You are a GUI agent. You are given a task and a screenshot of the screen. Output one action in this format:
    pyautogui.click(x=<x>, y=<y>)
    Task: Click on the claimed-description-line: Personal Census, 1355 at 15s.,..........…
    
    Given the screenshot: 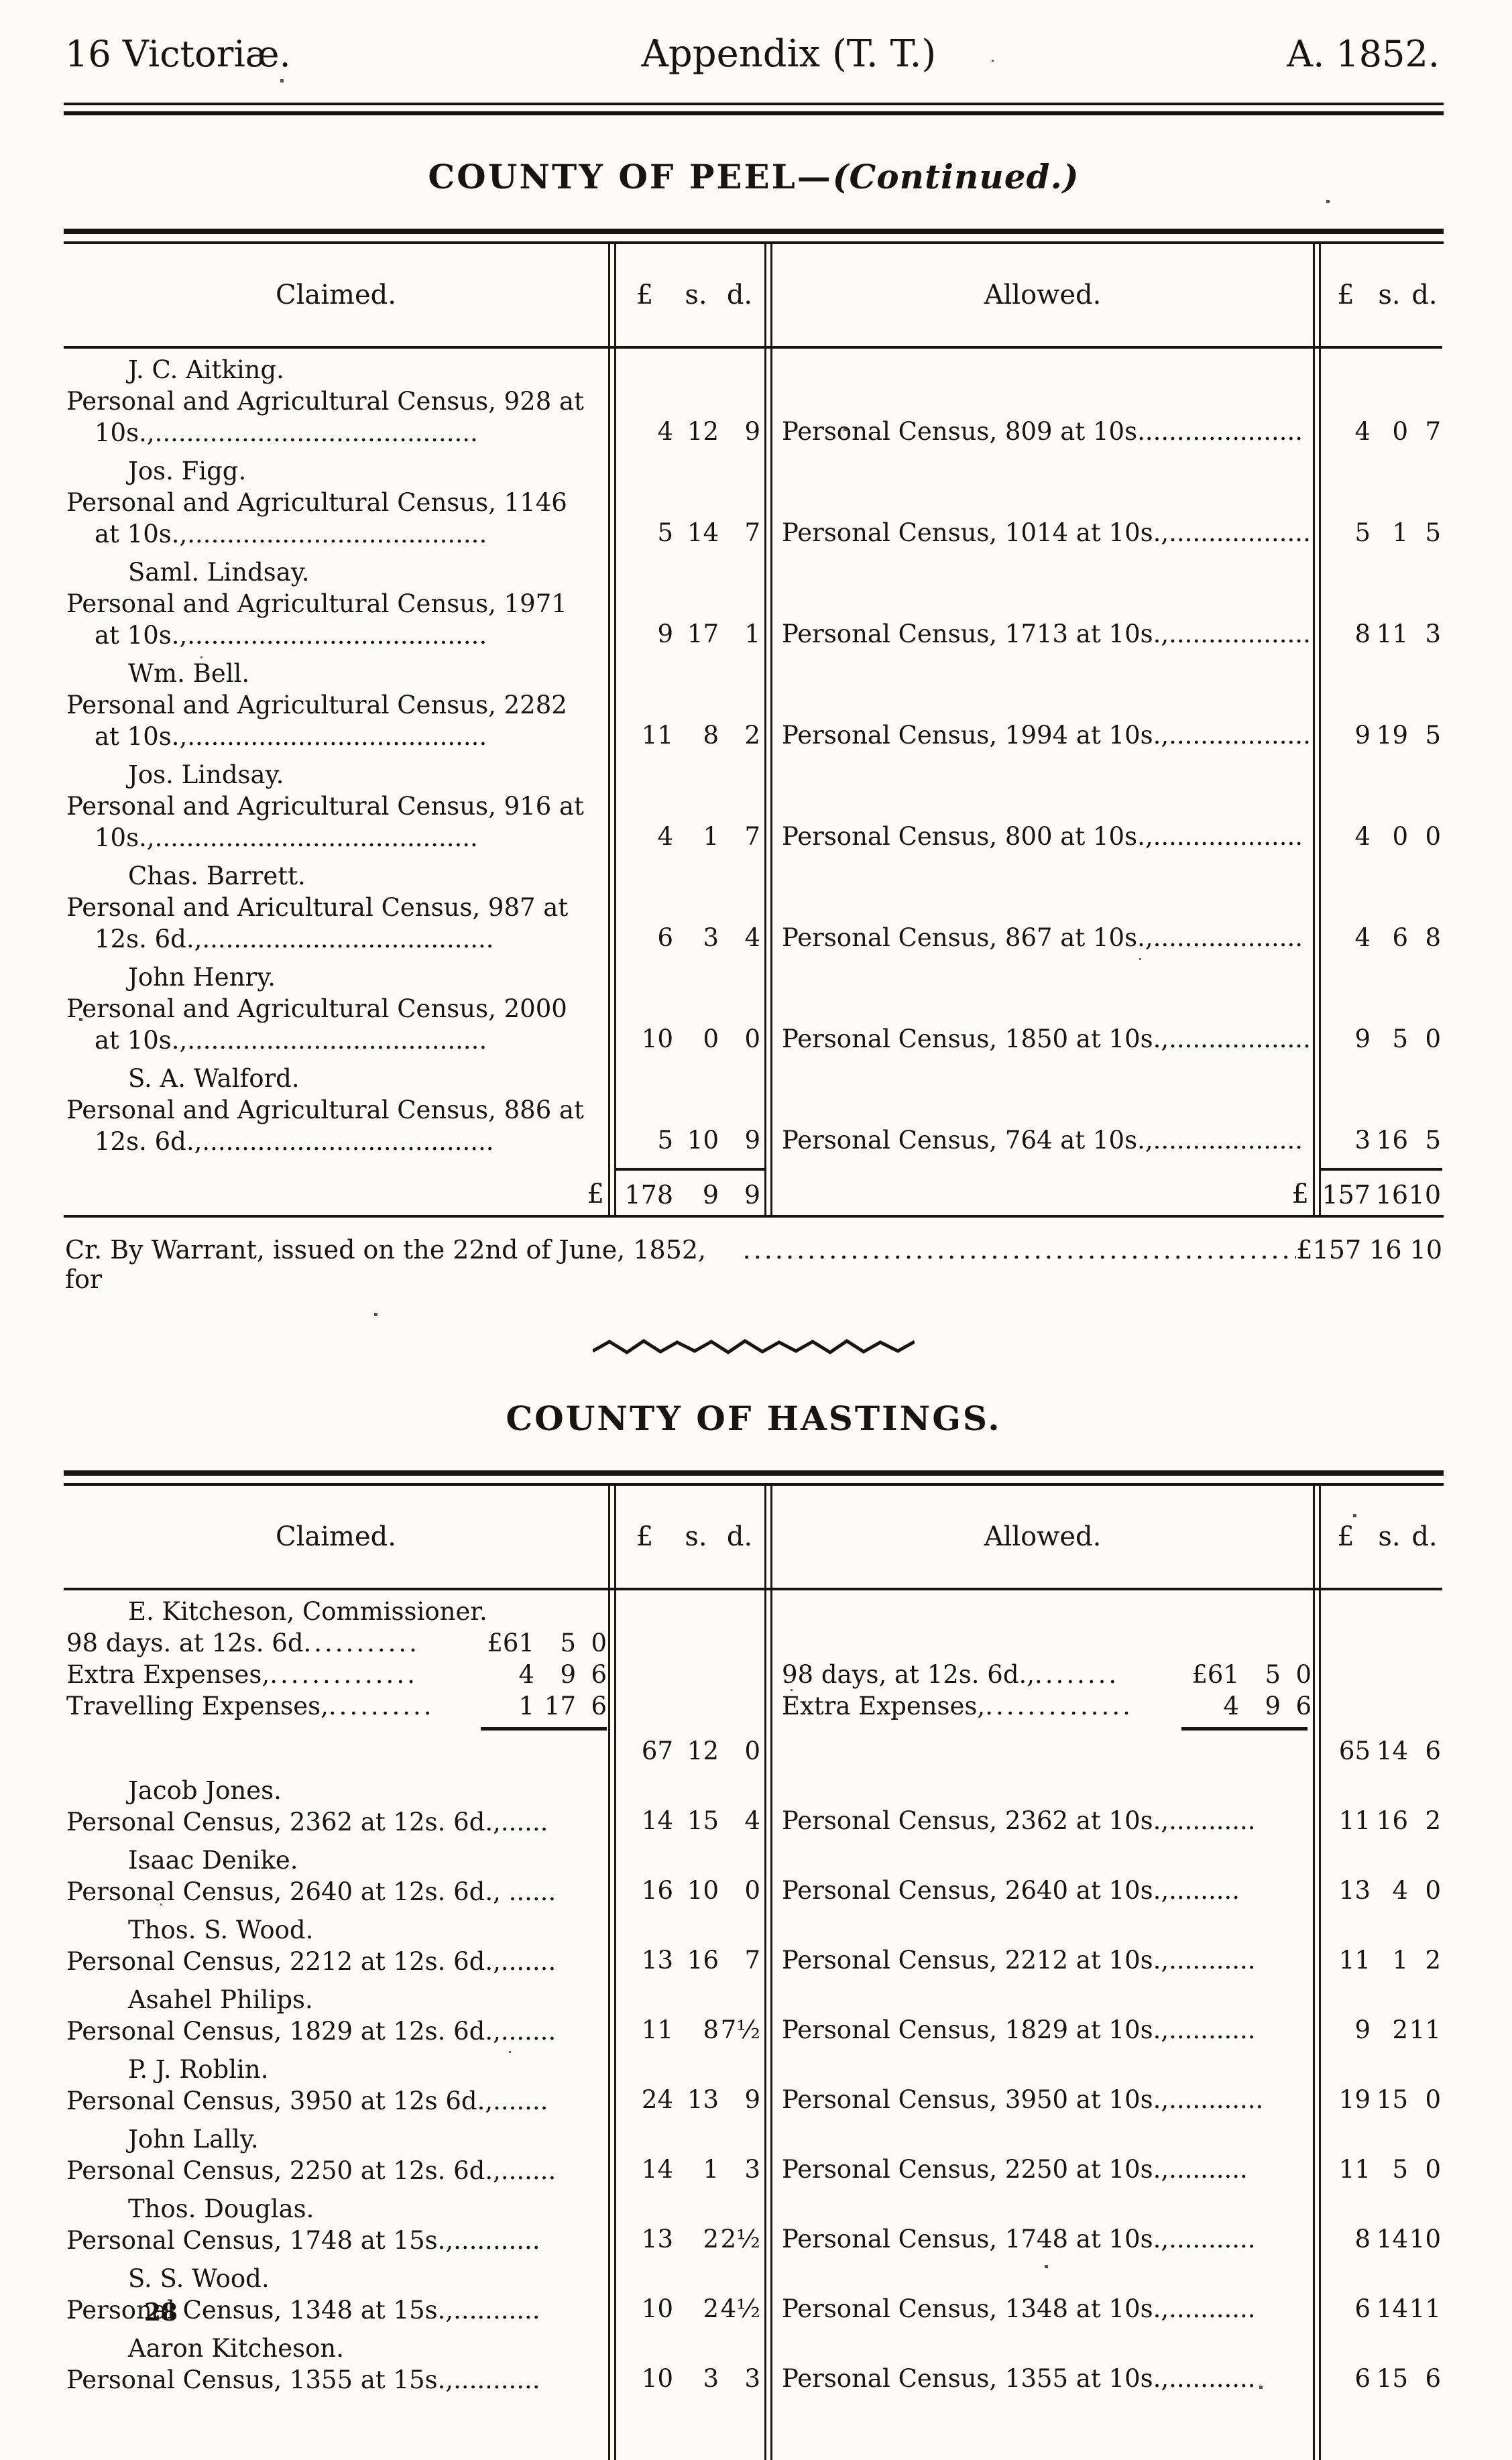 What is the action you would take?
    pyautogui.click(x=303, y=2379)
    